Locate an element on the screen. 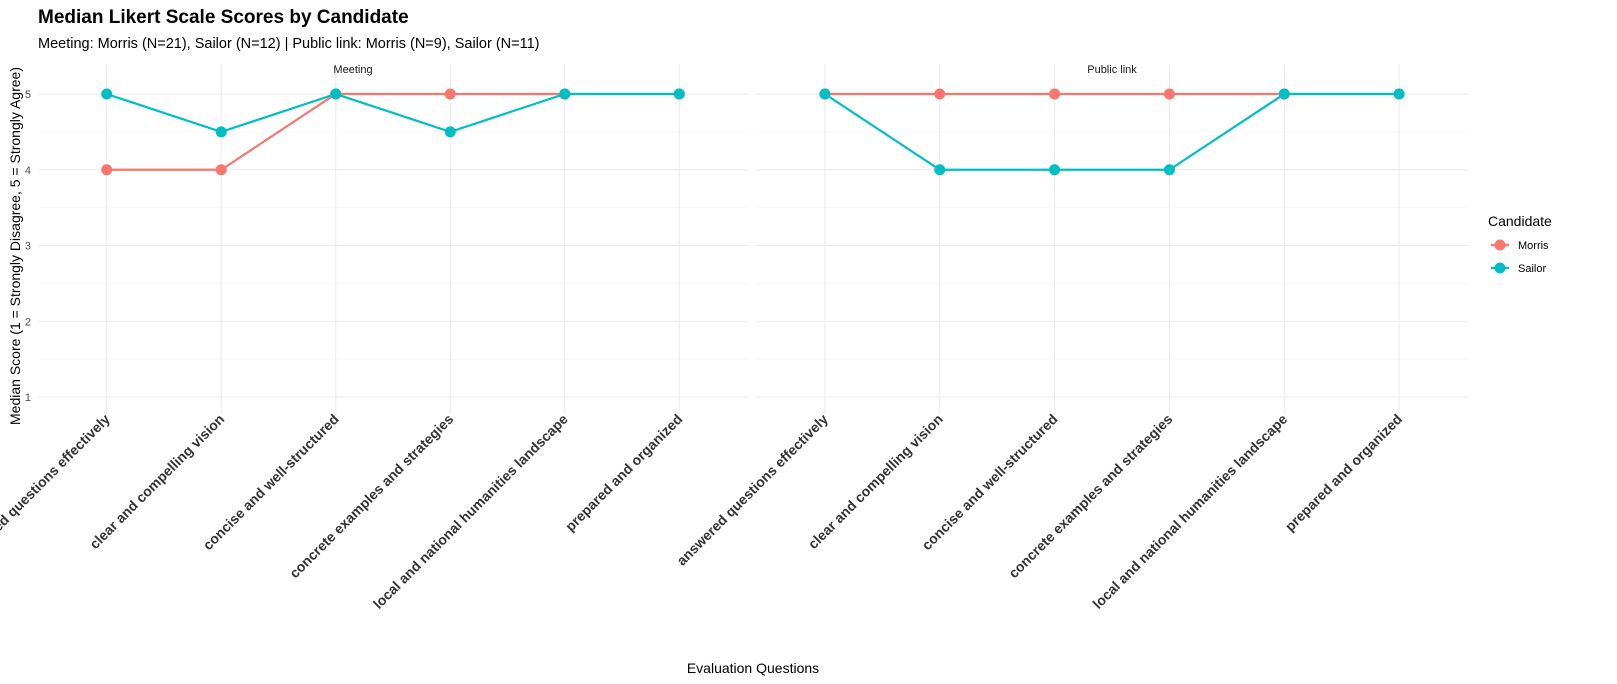 The height and width of the screenshot is (684, 1617). legend-label: Sailor is located at coordinates (1532, 269).